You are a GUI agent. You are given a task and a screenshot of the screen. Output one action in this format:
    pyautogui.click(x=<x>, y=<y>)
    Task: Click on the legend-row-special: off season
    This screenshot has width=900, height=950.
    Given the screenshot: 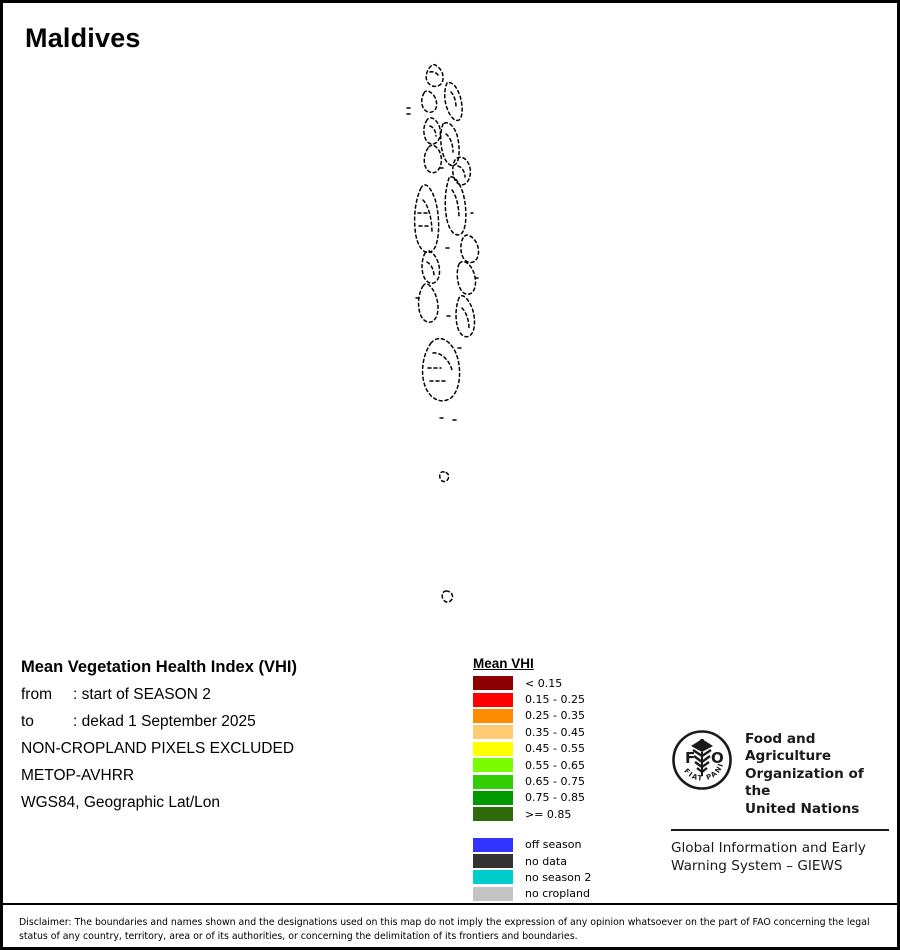 What is the action you would take?
    pyautogui.click(x=532, y=845)
    